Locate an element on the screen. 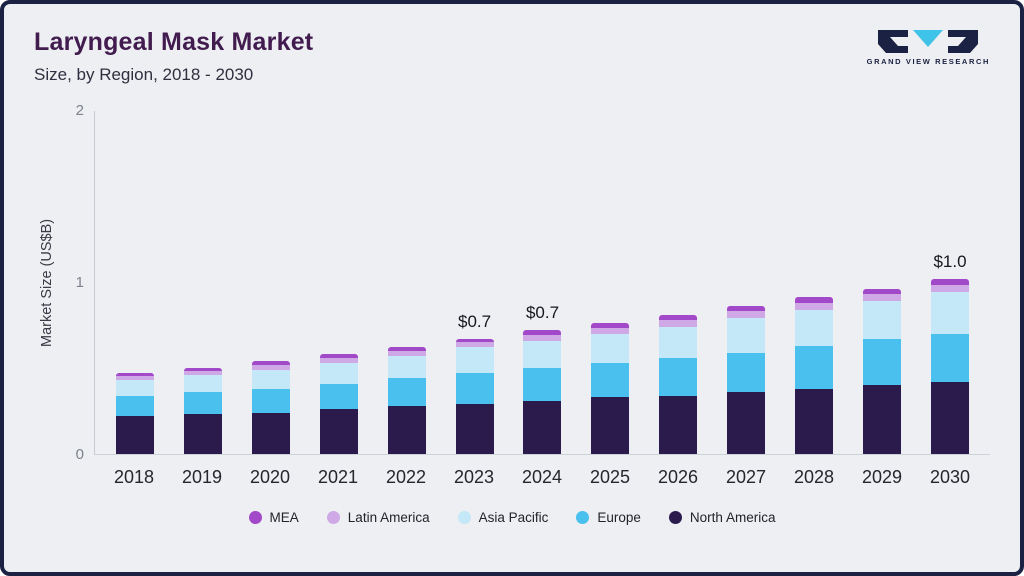 Image resolution: width=1024 pixels, height=576 pixels. x-tick-2030: 2030 is located at coordinates (950, 477).